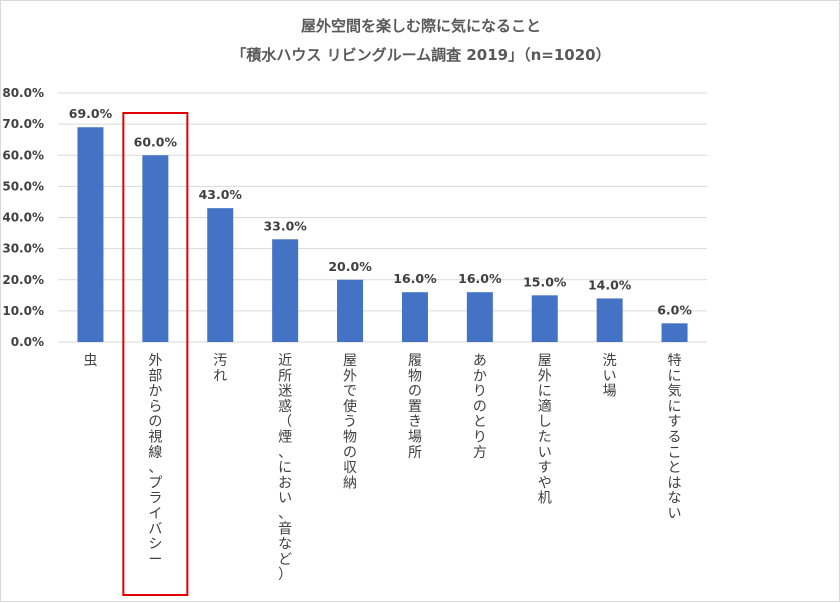  Describe the element at coordinates (23, 280) in the screenshot. I see `y-tick-label: 20.0%` at that location.